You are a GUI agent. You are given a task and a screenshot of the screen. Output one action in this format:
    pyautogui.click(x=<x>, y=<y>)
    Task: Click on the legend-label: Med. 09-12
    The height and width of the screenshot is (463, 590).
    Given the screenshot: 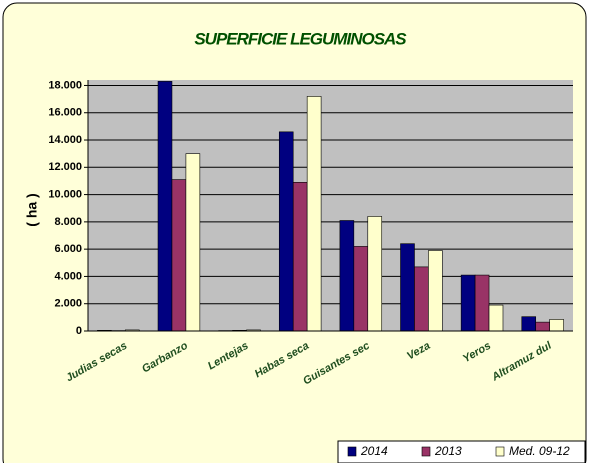 What is the action you would take?
    pyautogui.click(x=539, y=451)
    